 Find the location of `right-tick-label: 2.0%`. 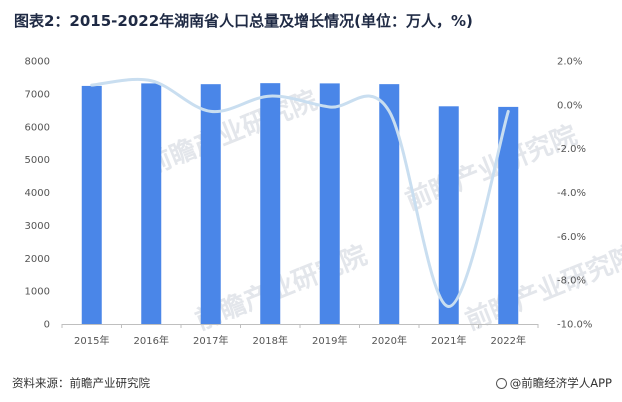

right-tick-label: 2.0% is located at coordinates (569, 62).